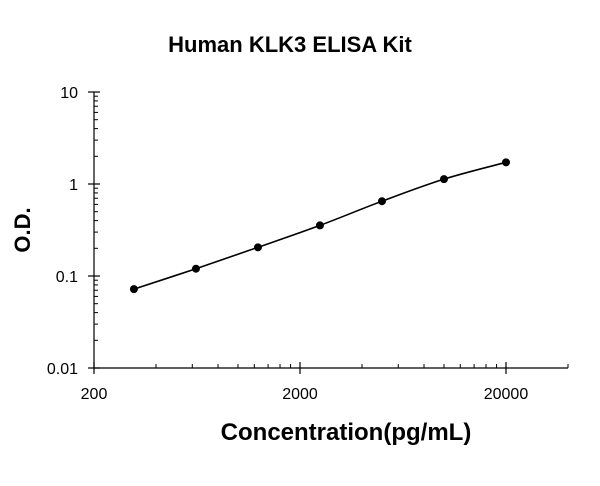 The height and width of the screenshot is (486, 600). Describe the element at coordinates (506, 394) in the screenshot. I see `x-tick-label: 20000` at that location.